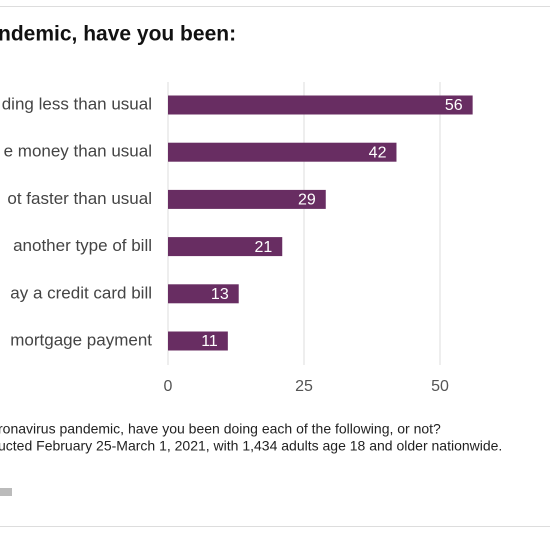 Image resolution: width=550 pixels, height=534 pixels. I want to click on category-label: ot faster than usual, so click(79, 198).